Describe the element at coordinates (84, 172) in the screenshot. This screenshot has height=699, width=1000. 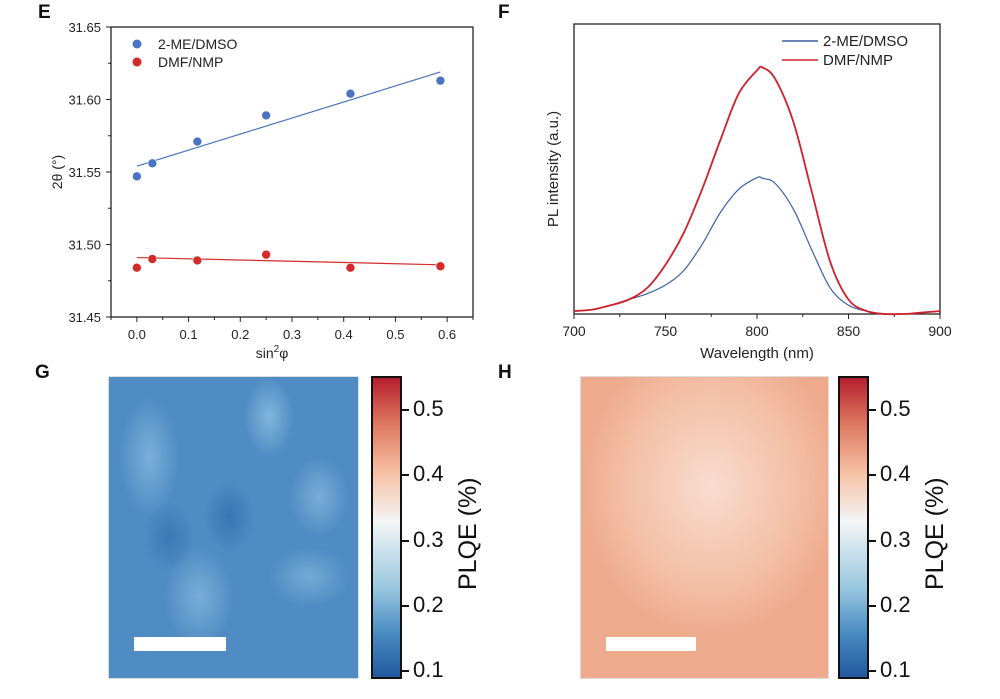
I see `y-tick-label: 31.55` at that location.